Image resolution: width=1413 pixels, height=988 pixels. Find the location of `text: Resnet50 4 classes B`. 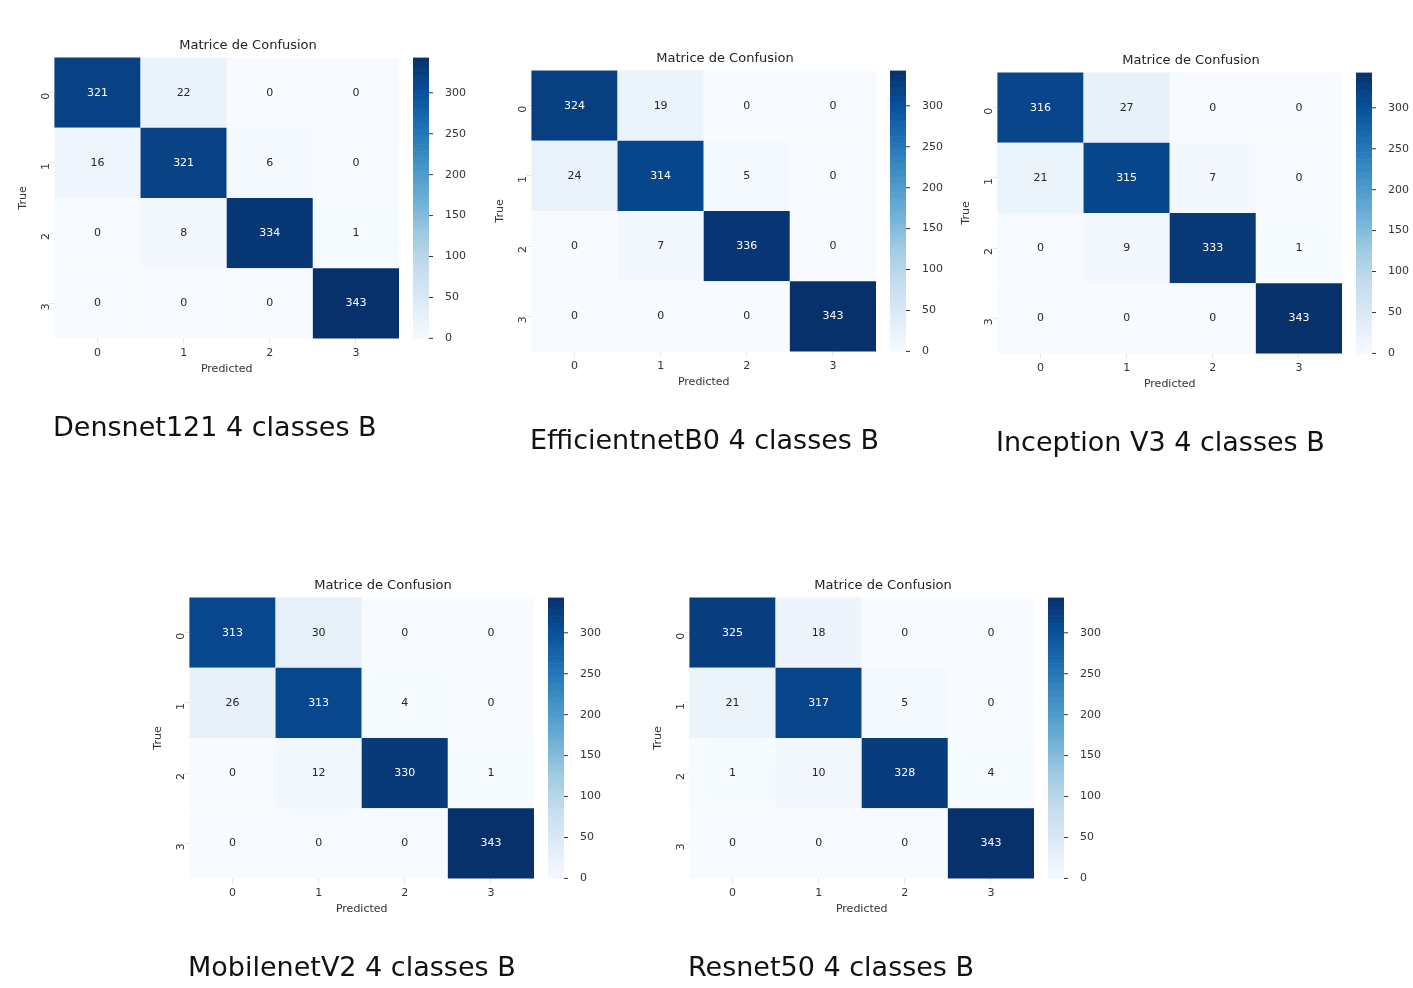

text: Resnet50 4 classes B is located at coordinates (831, 966).